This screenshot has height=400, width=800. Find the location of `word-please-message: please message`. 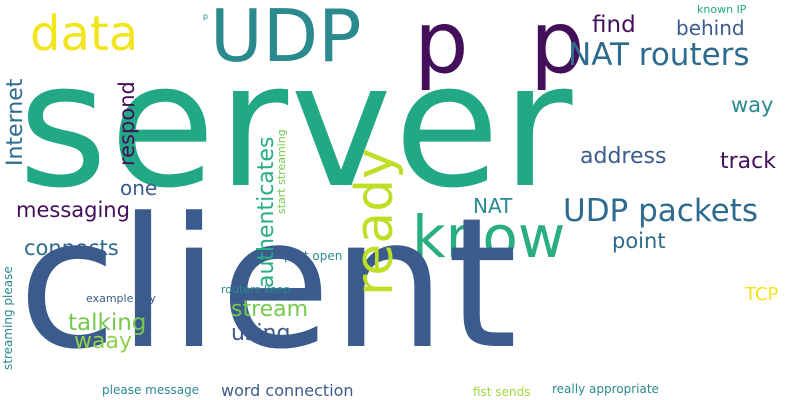

word-please-message: please message is located at coordinates (151, 390).